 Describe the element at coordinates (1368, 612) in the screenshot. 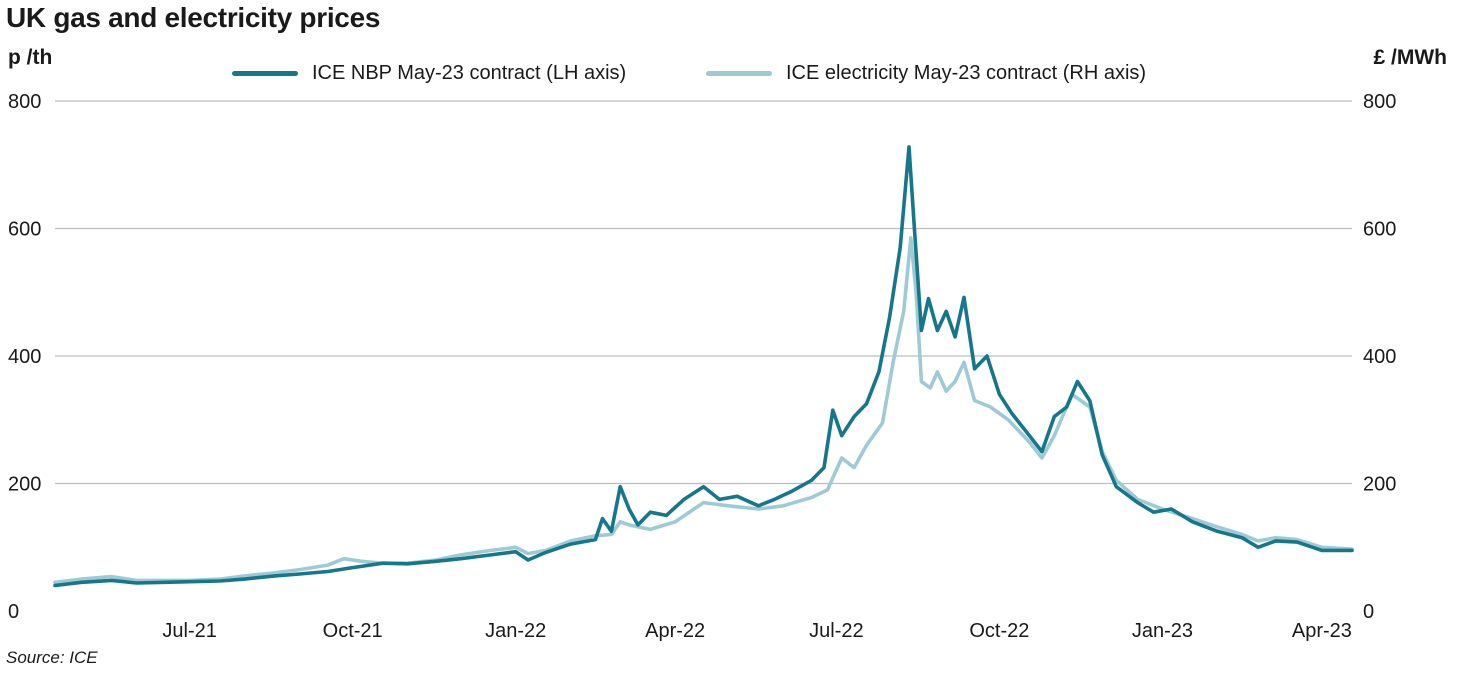

I see `y-right-tick-label: 0` at that location.